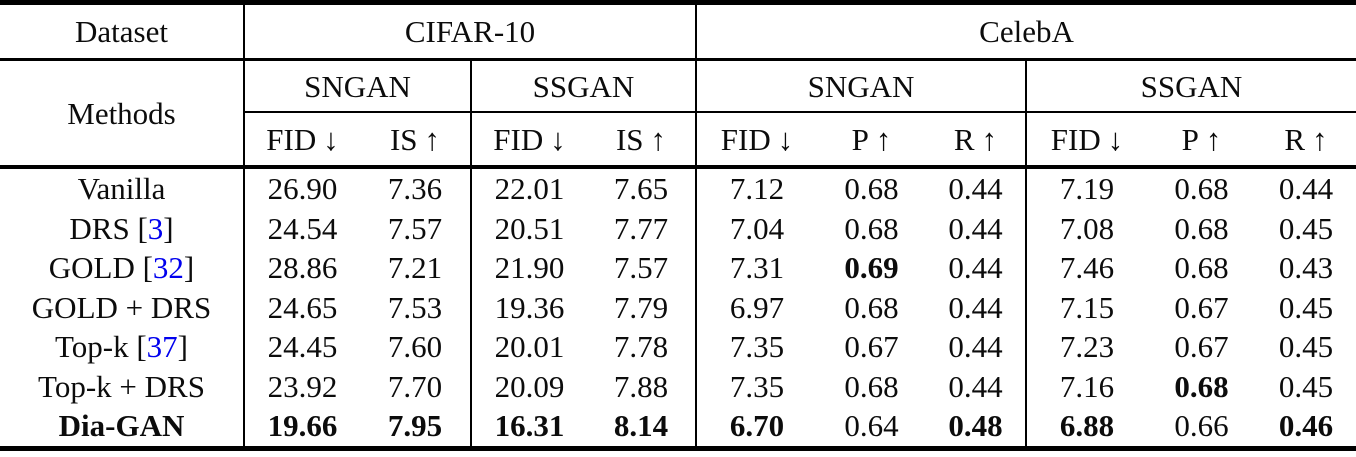 This screenshot has height=457, width=1356. I want to click on model-header-cmidrule, so click(799, 112).